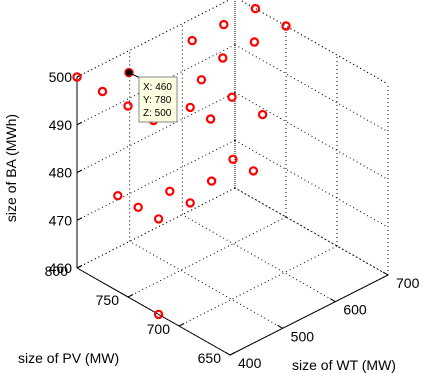 The width and height of the screenshot is (428, 381). Describe the element at coordinates (61, 125) in the screenshot. I see `z-tick-label: 490` at that location.